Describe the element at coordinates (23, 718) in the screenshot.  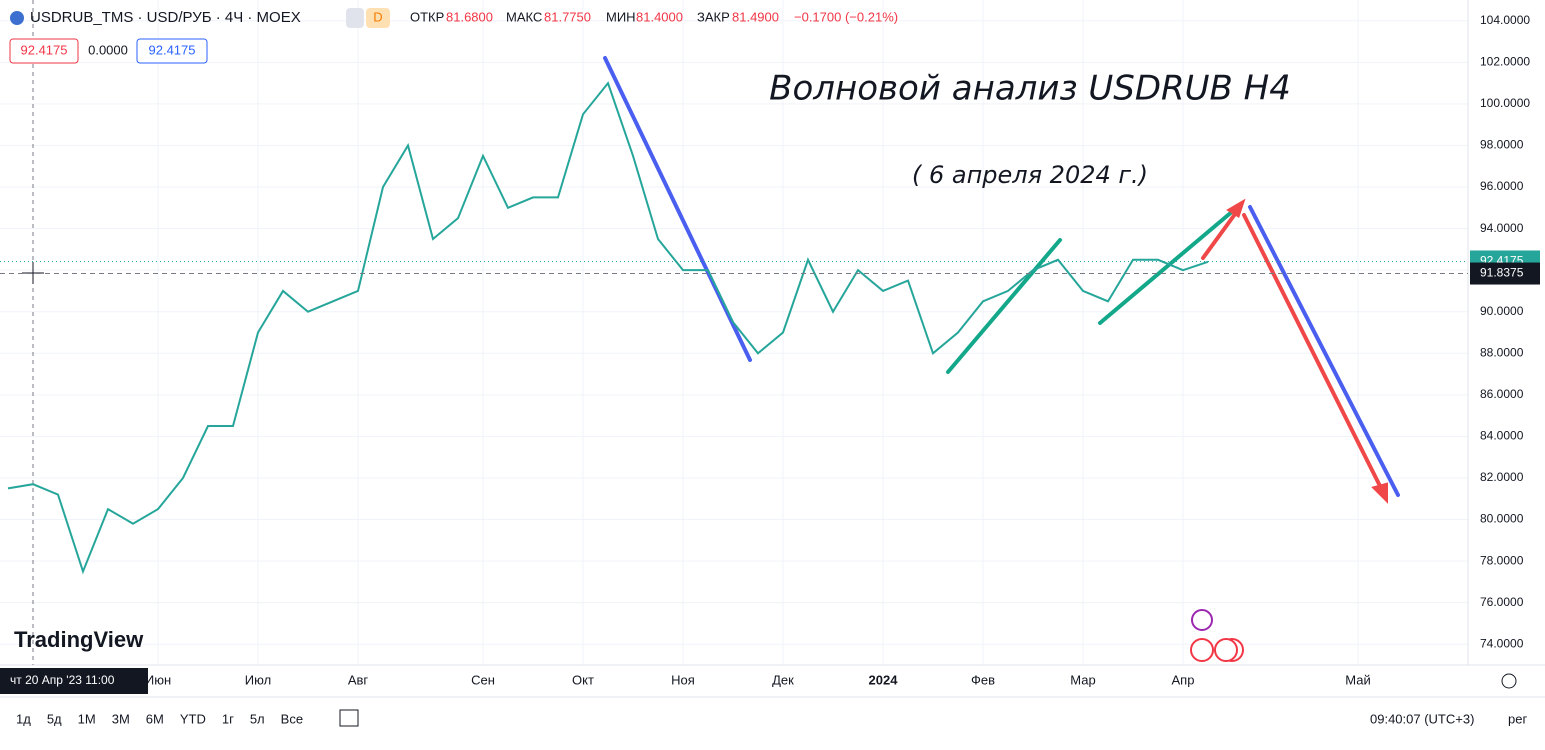
I see `range-button: 1д` at that location.